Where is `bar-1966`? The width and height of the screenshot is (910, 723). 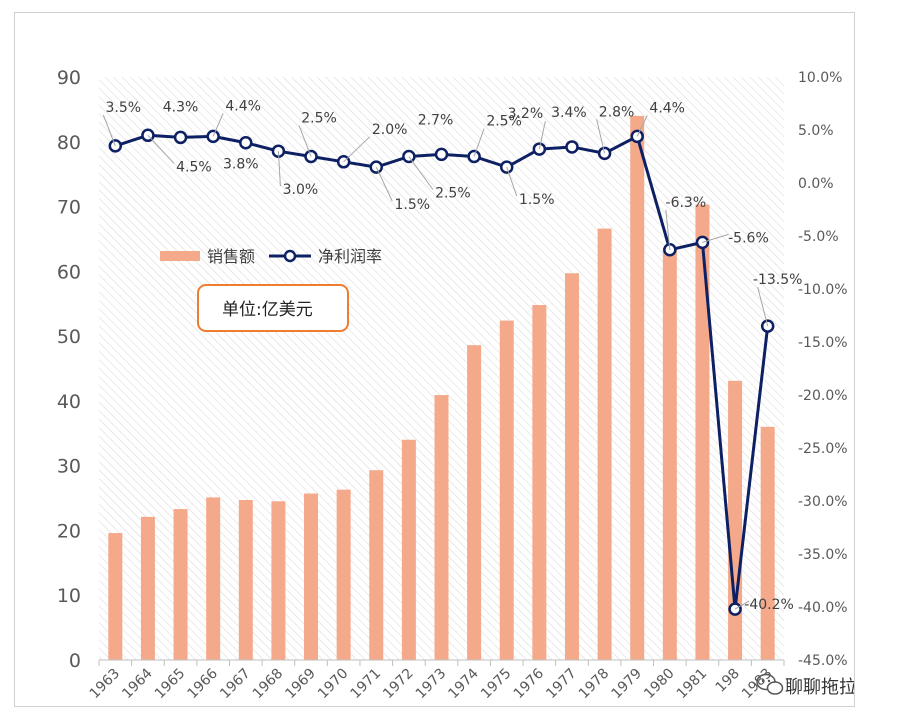
bar-1966 is located at coordinates (213, 578).